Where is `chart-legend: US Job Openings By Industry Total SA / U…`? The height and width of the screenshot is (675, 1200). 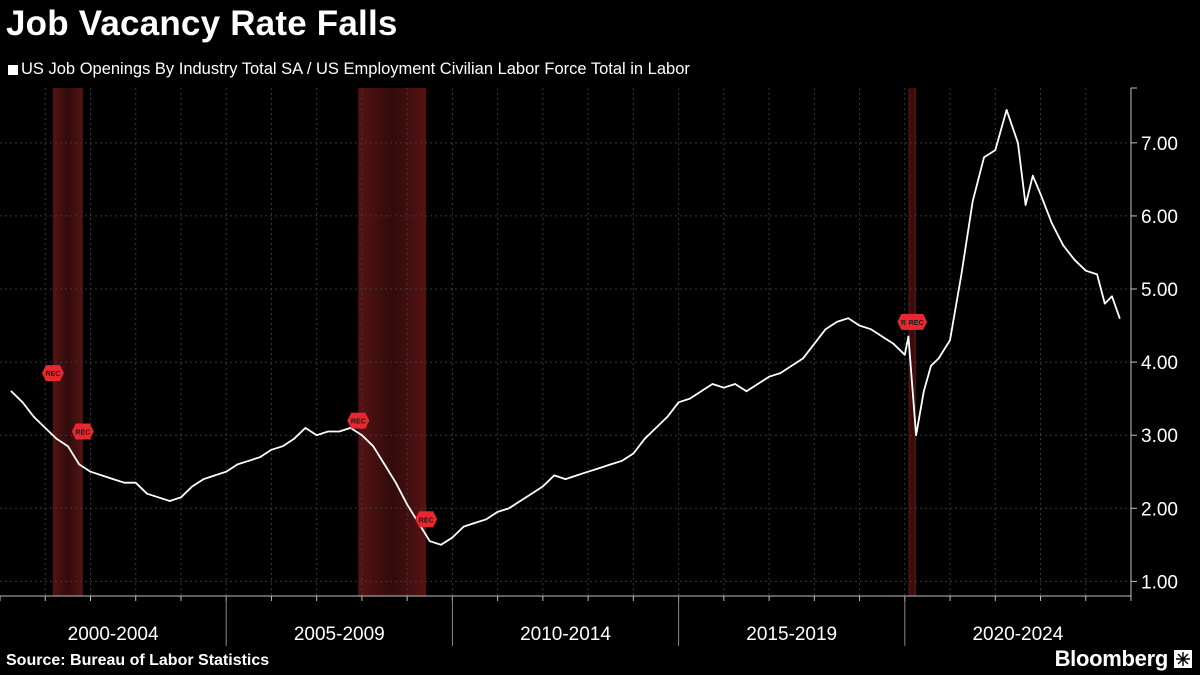
chart-legend: US Job Openings By Industry Total SA / U… is located at coordinates (349, 69).